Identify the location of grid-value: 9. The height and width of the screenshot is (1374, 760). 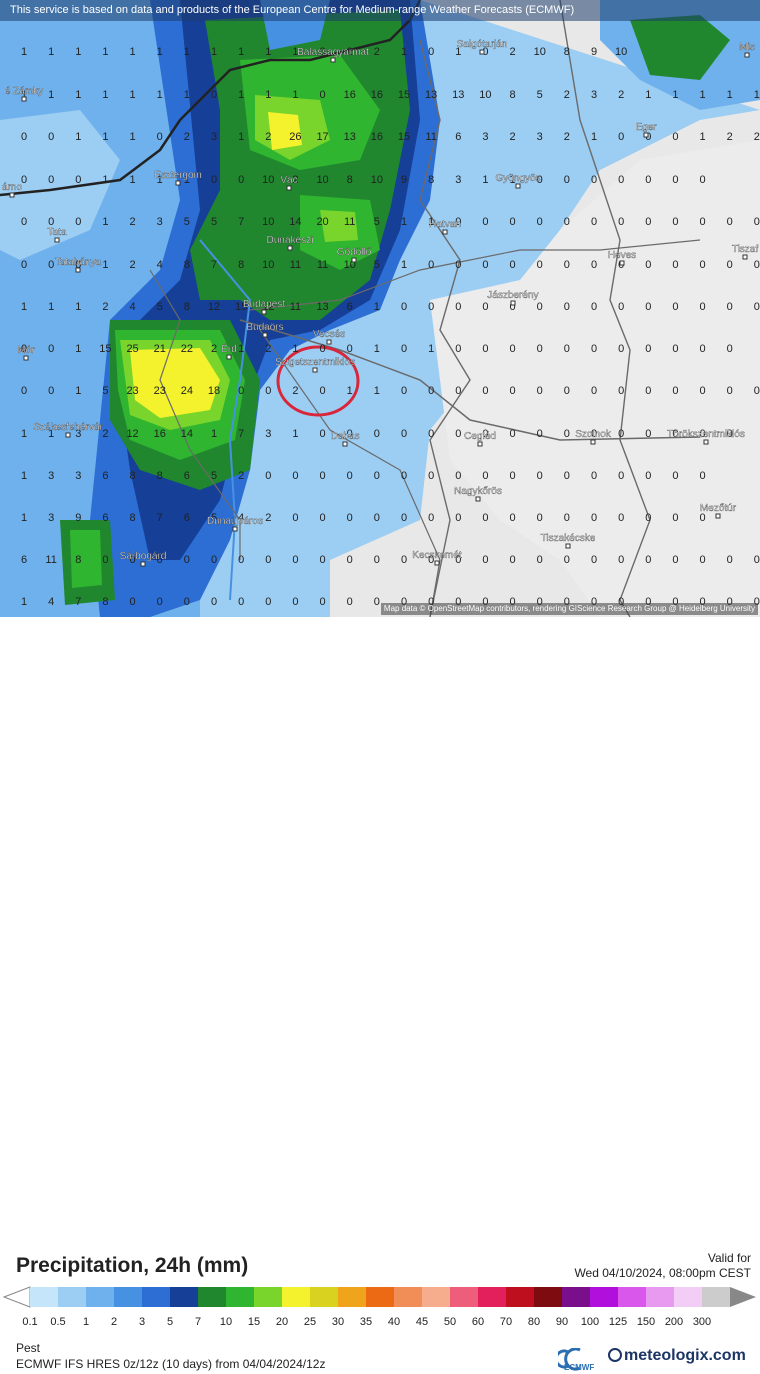
(78, 518).